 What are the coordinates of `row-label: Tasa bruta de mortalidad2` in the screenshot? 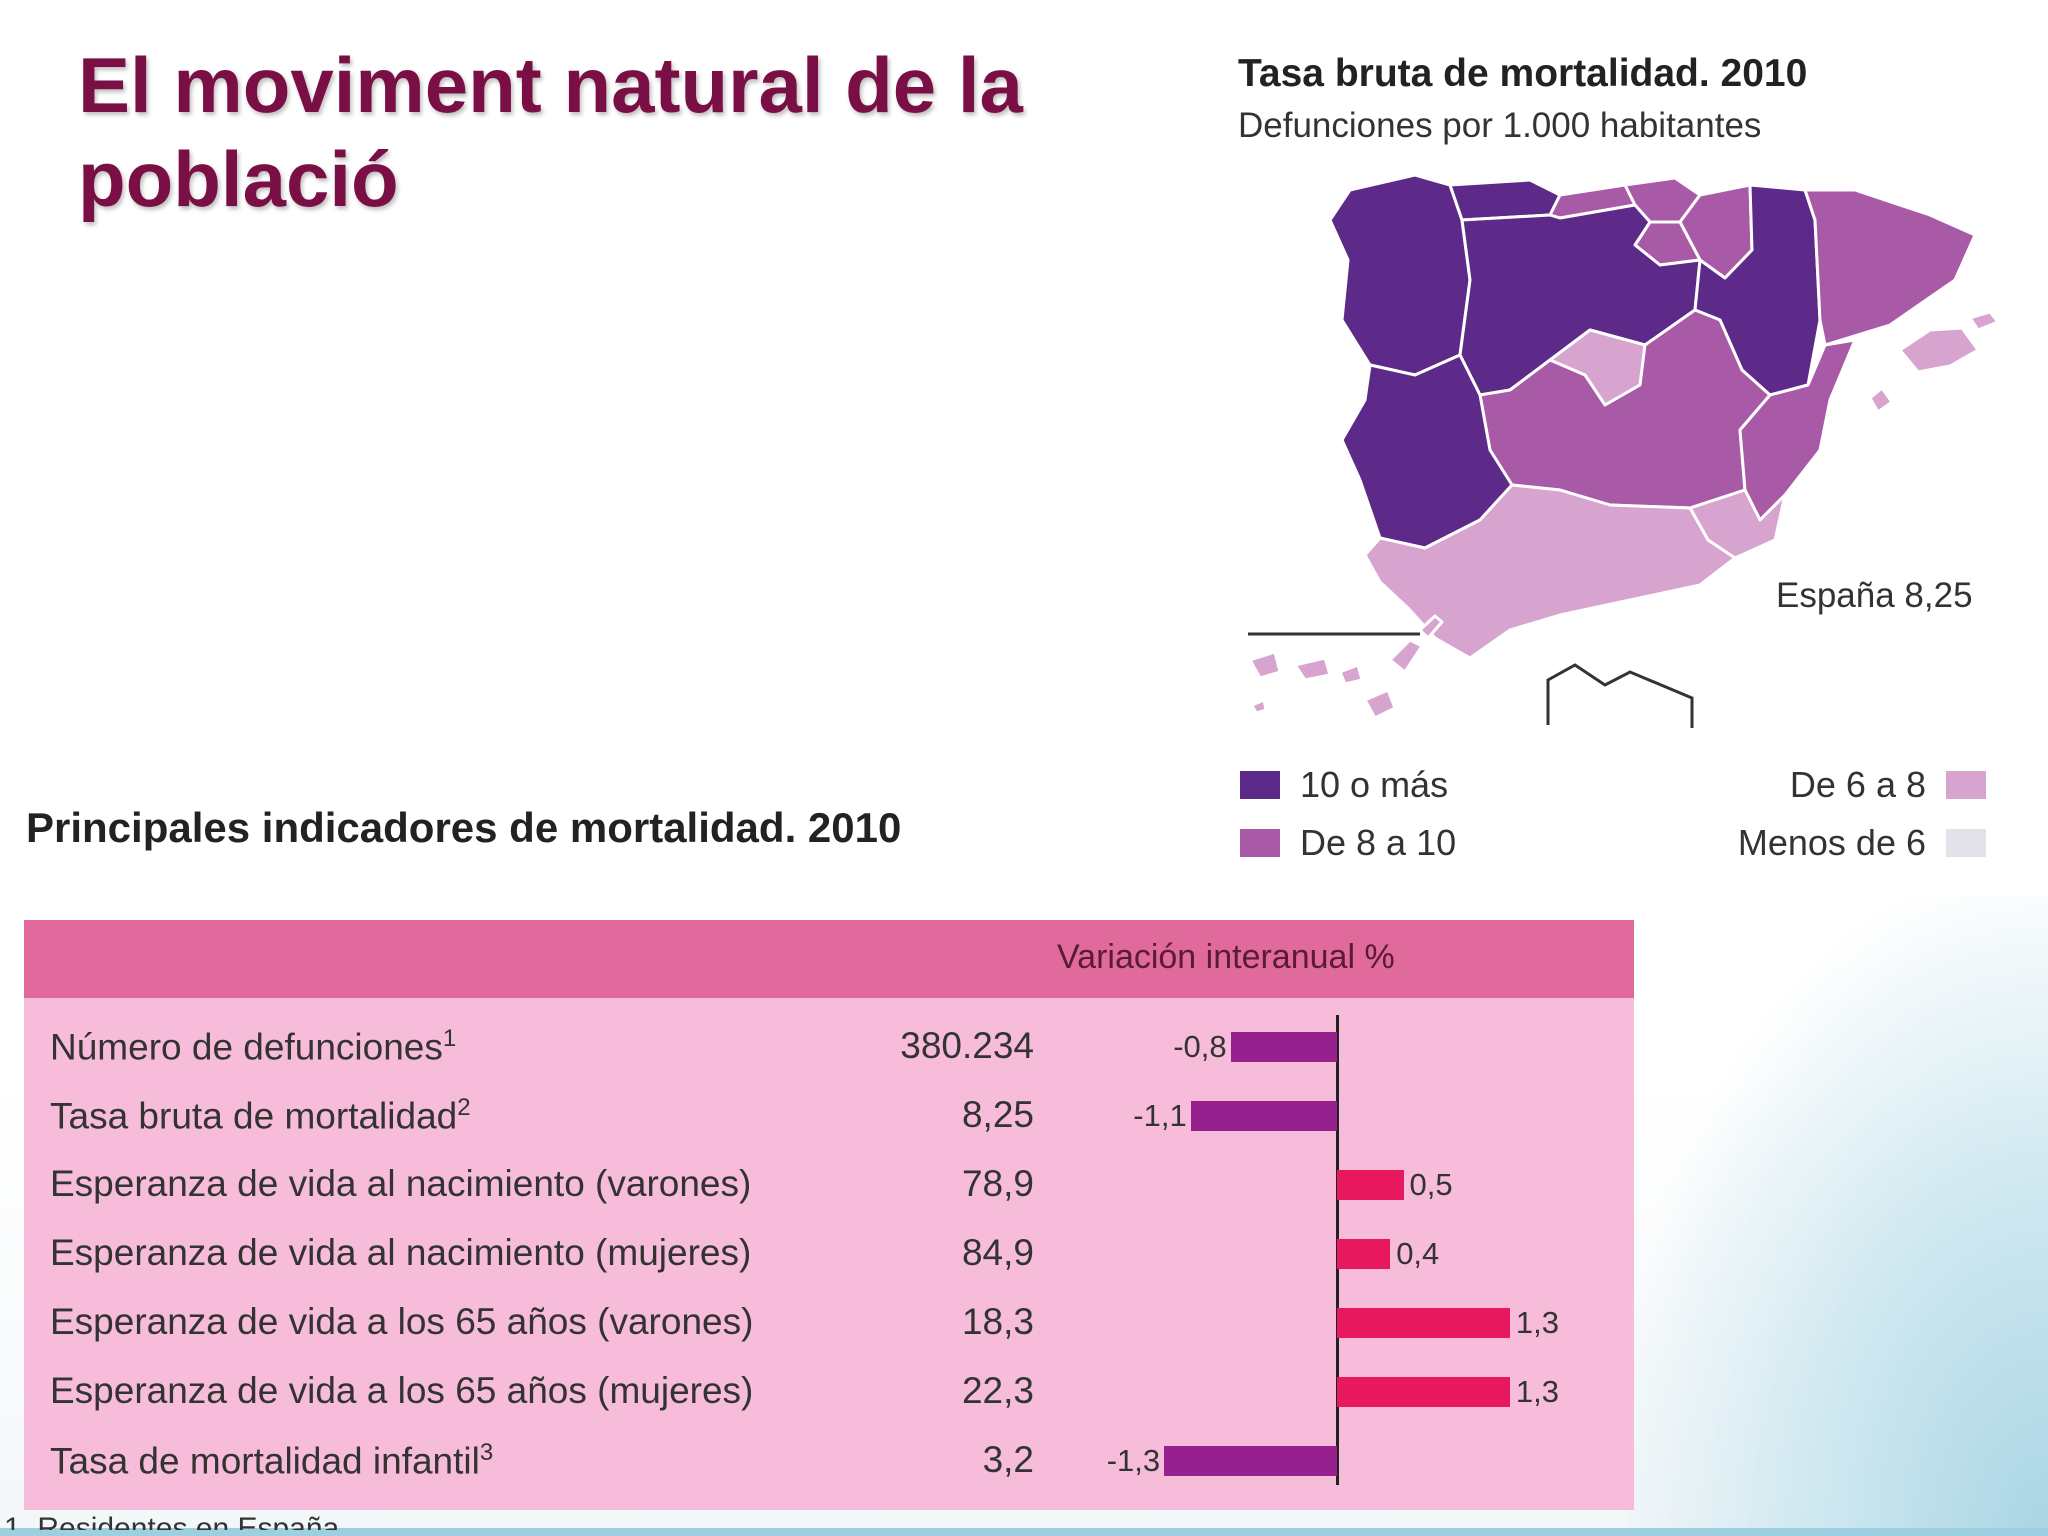 It's located at (260, 1115).